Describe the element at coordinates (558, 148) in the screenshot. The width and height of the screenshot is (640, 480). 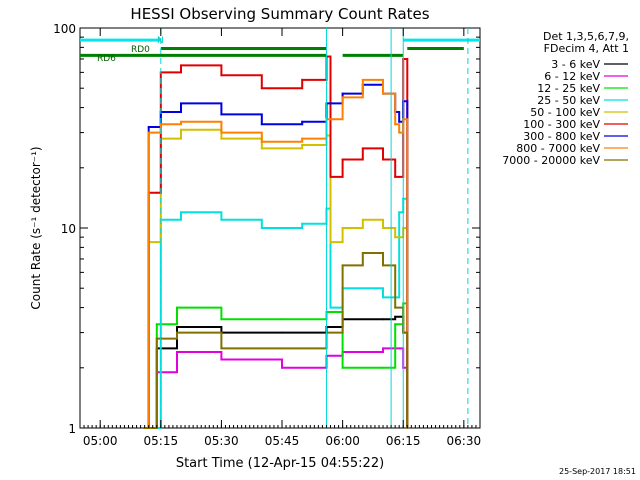
I see `legend-label-800-7000-kev: 800 - 7000 keV` at that location.